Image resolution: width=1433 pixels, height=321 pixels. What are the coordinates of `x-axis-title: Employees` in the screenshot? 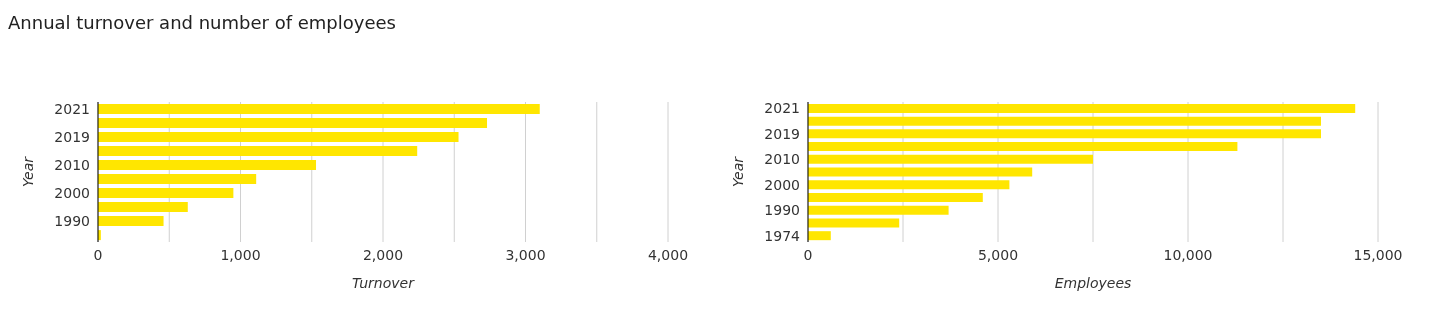 It's located at (1093, 283).